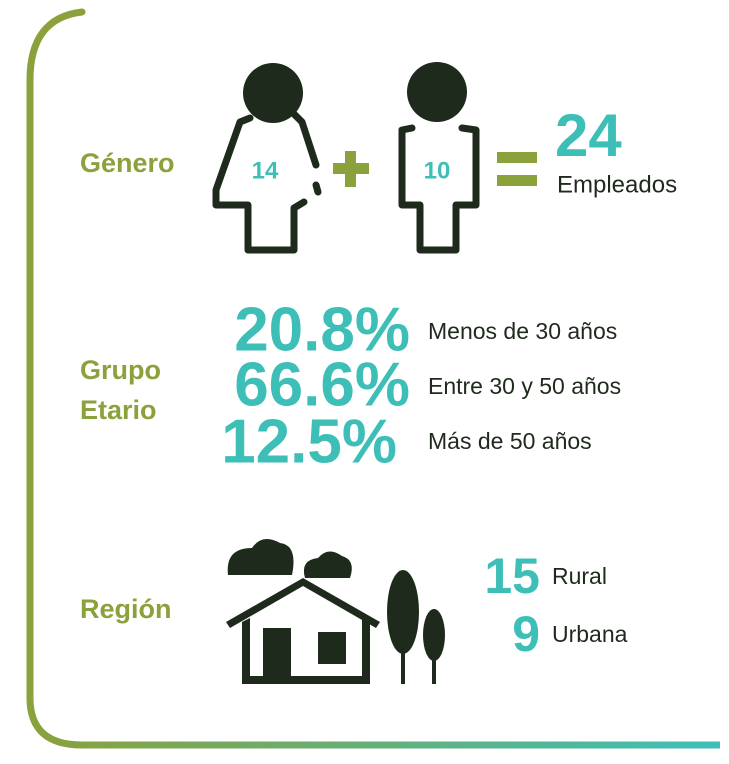 This screenshot has height=764, width=729. Describe the element at coordinates (588, 135) in the screenshot. I see `total: 24` at that location.